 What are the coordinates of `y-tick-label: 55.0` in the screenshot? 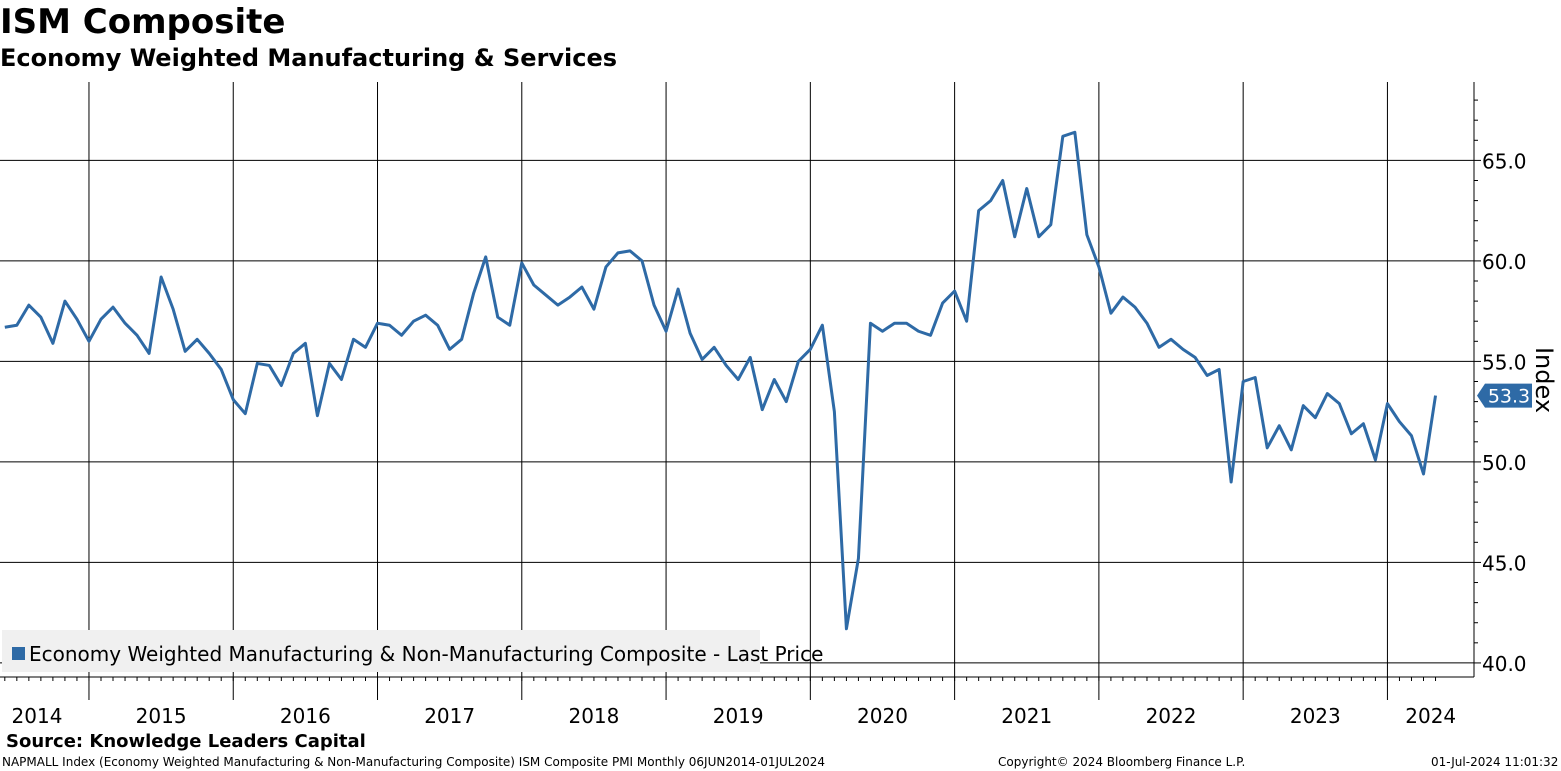 It's located at (1504, 362).